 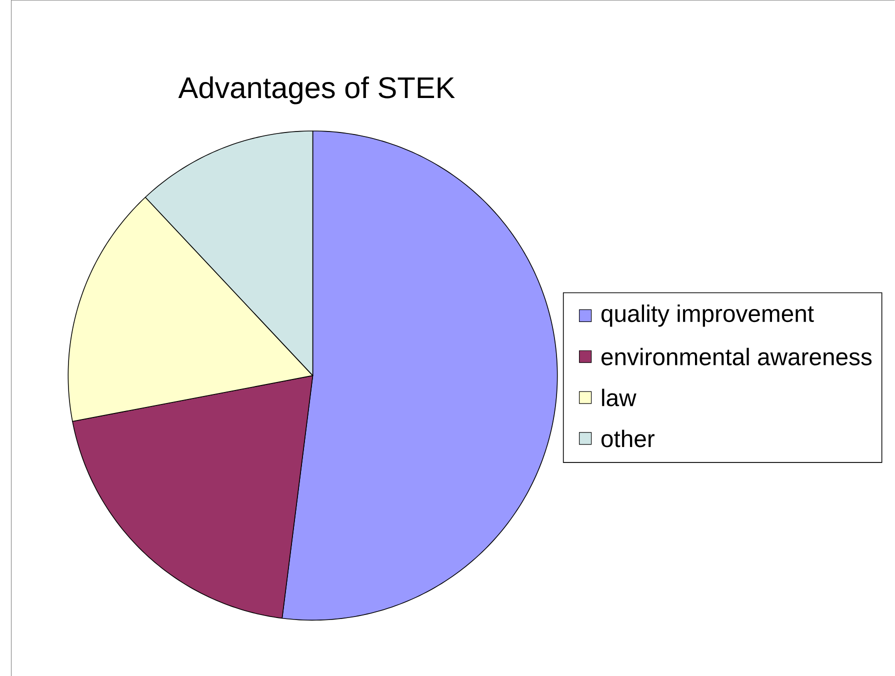 What do you see at coordinates (619, 397) in the screenshot?
I see `legend-label: law` at bounding box center [619, 397].